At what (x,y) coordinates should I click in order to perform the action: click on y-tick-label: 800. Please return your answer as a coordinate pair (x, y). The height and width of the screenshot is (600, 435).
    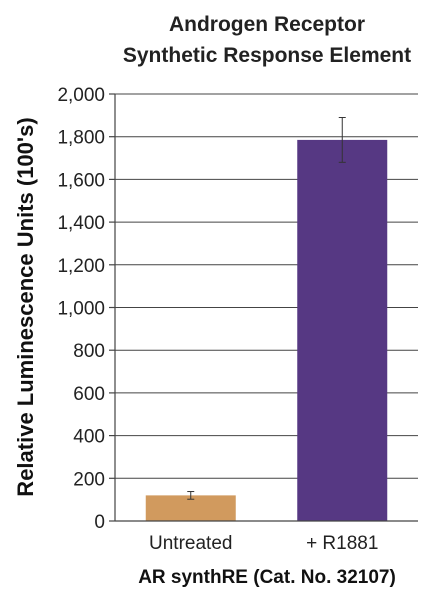
    Looking at the image, I should click on (89, 351).